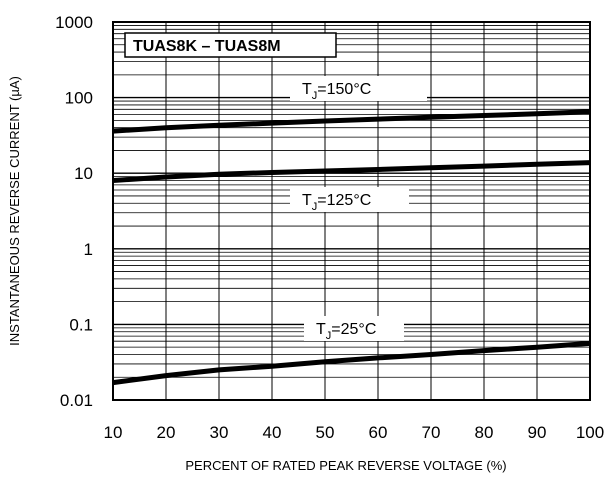 Image resolution: width=605 pixels, height=477 pixels. I want to click on series-label-tj-25: TJ=25°C, so click(354, 329).